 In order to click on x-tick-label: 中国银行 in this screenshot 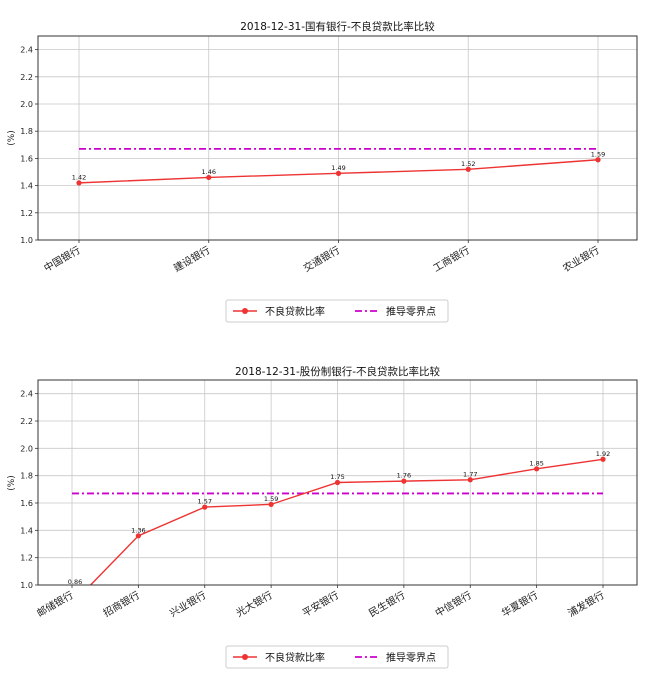, I will do `click(61, 258)`.